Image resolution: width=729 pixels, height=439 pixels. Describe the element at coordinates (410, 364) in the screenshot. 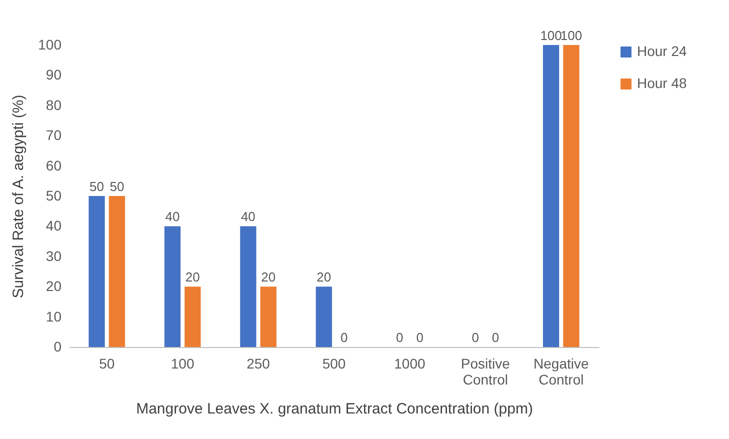

I see `x-tick-label: 1000` at that location.